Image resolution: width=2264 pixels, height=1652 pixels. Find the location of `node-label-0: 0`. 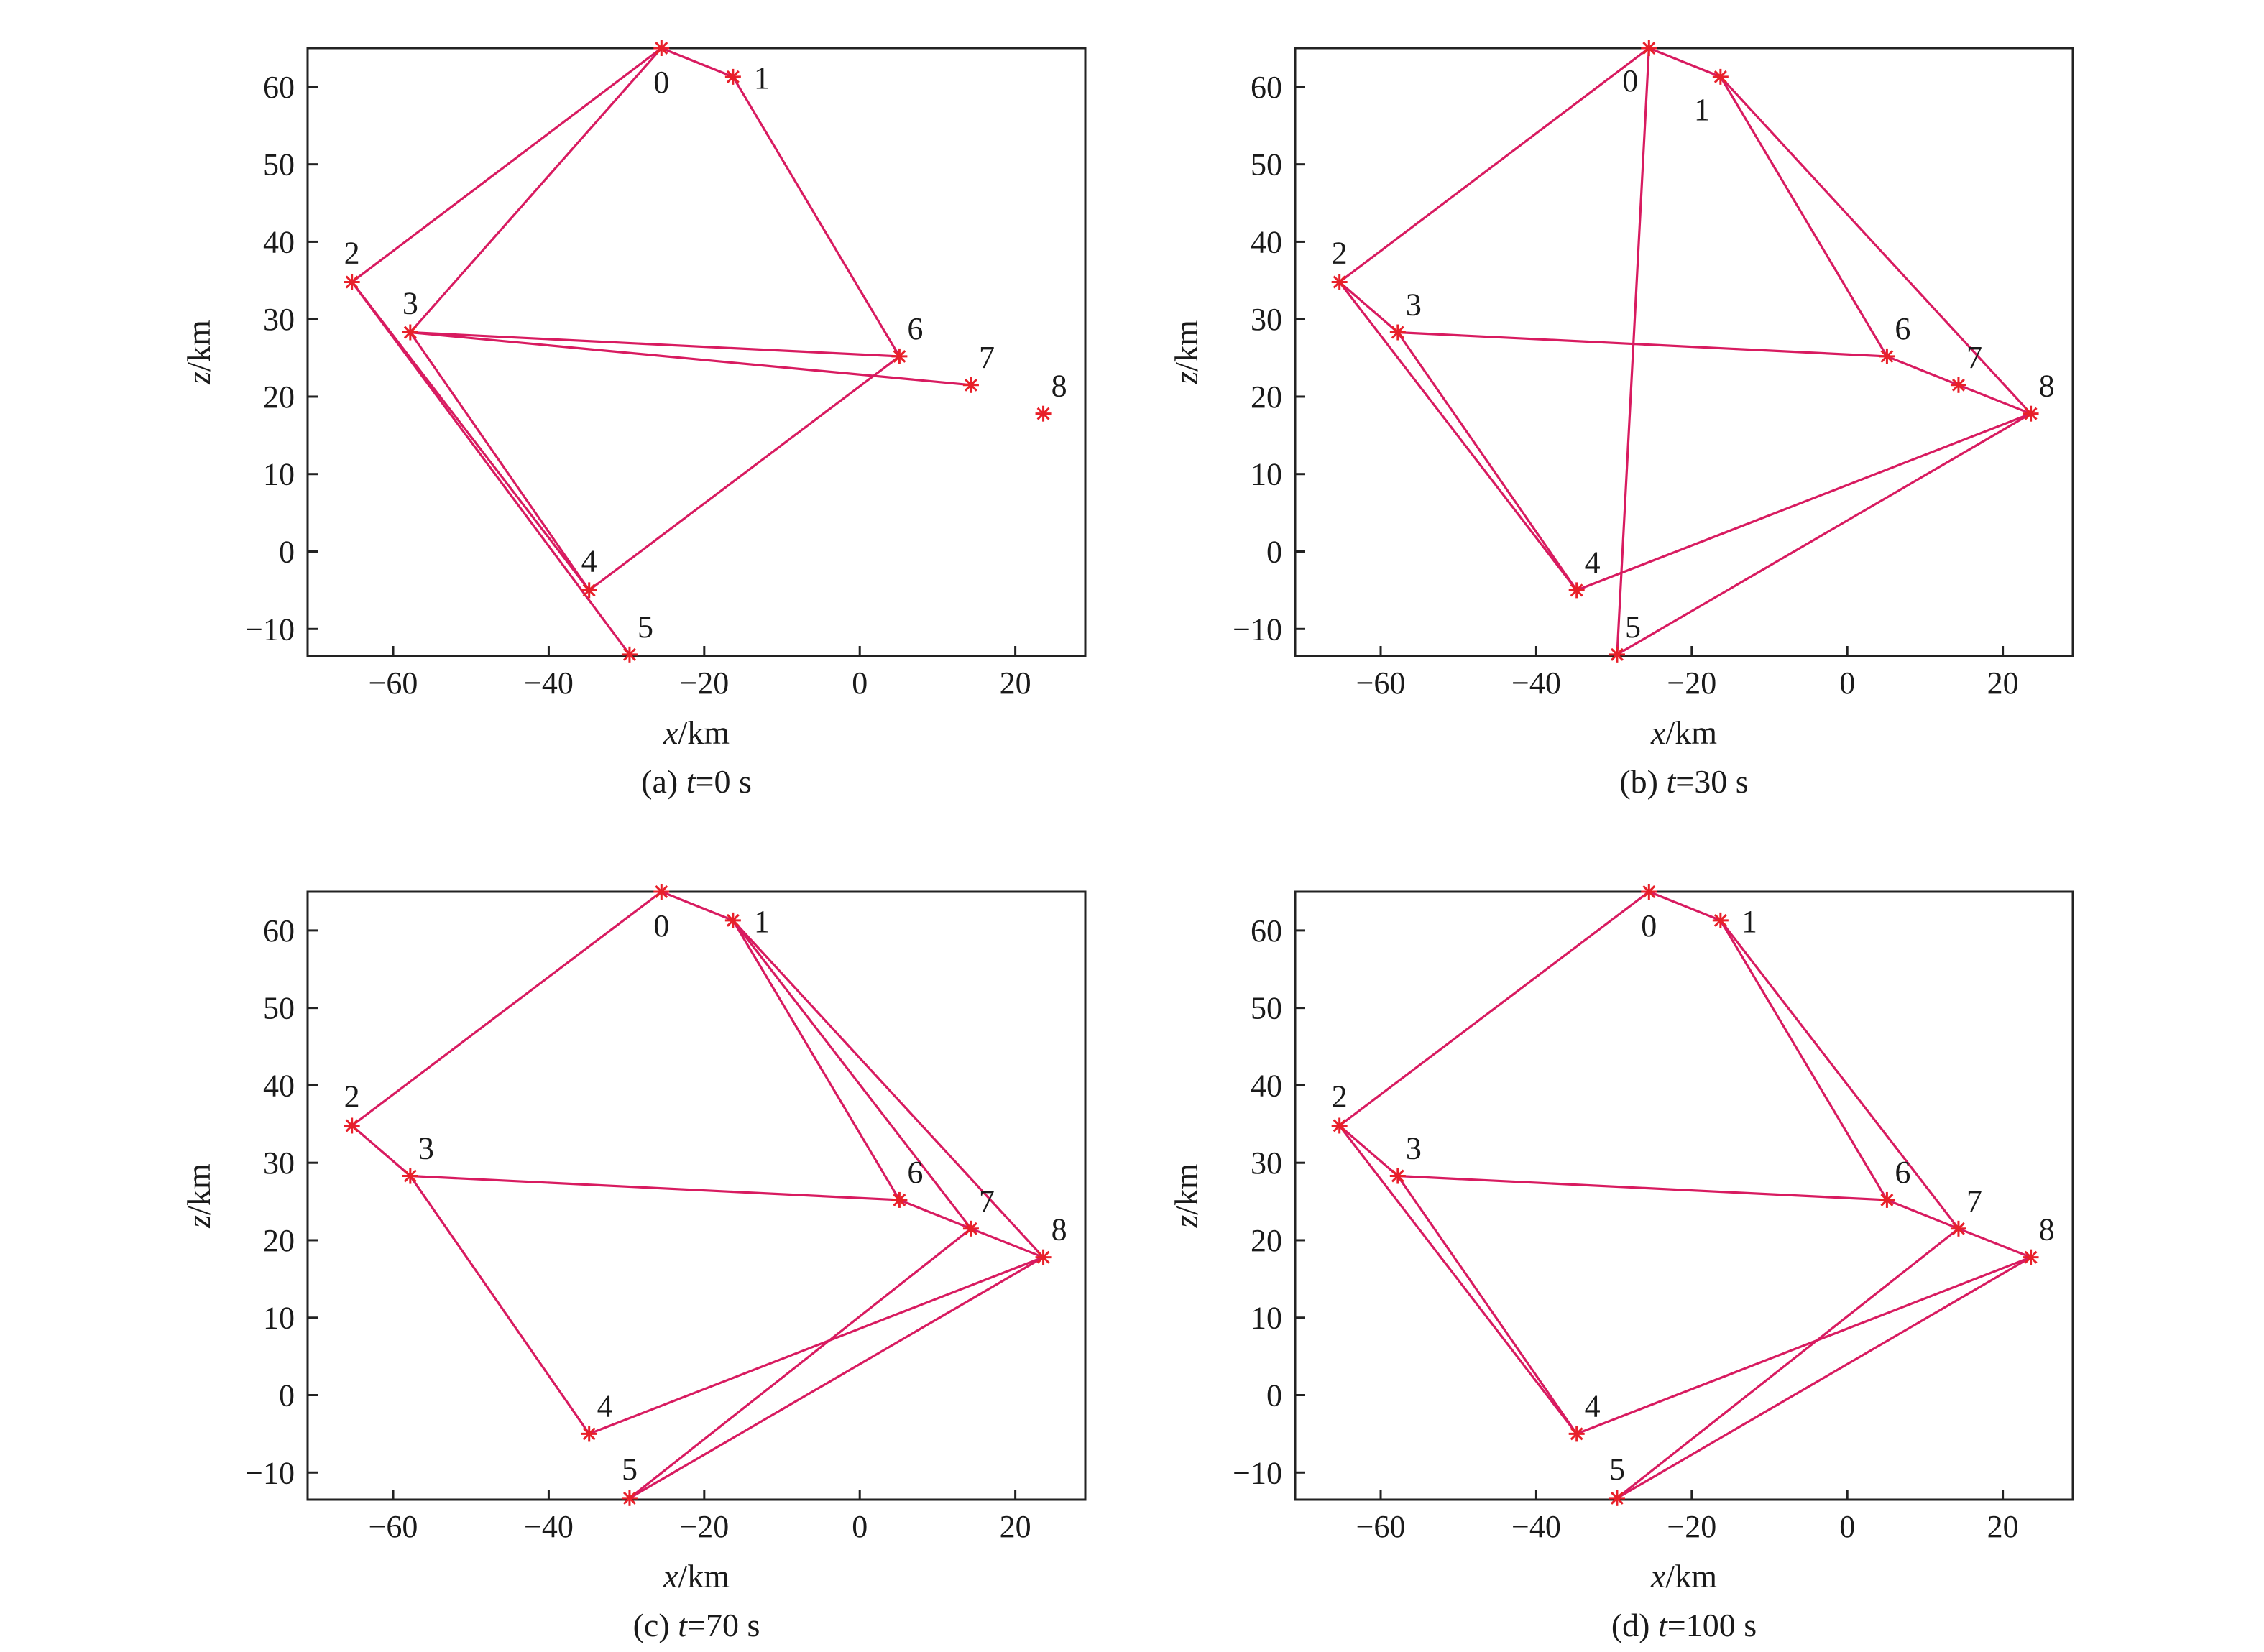

node-label-0: 0 is located at coordinates (1630, 80).